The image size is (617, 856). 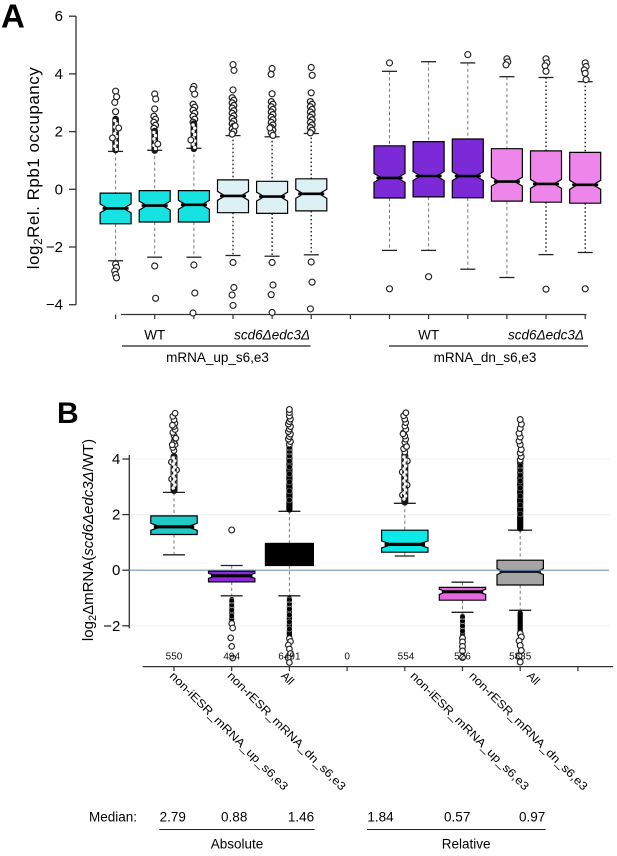 What do you see at coordinates (13, 17) in the screenshot?
I see `svg-text: A` at bounding box center [13, 17].